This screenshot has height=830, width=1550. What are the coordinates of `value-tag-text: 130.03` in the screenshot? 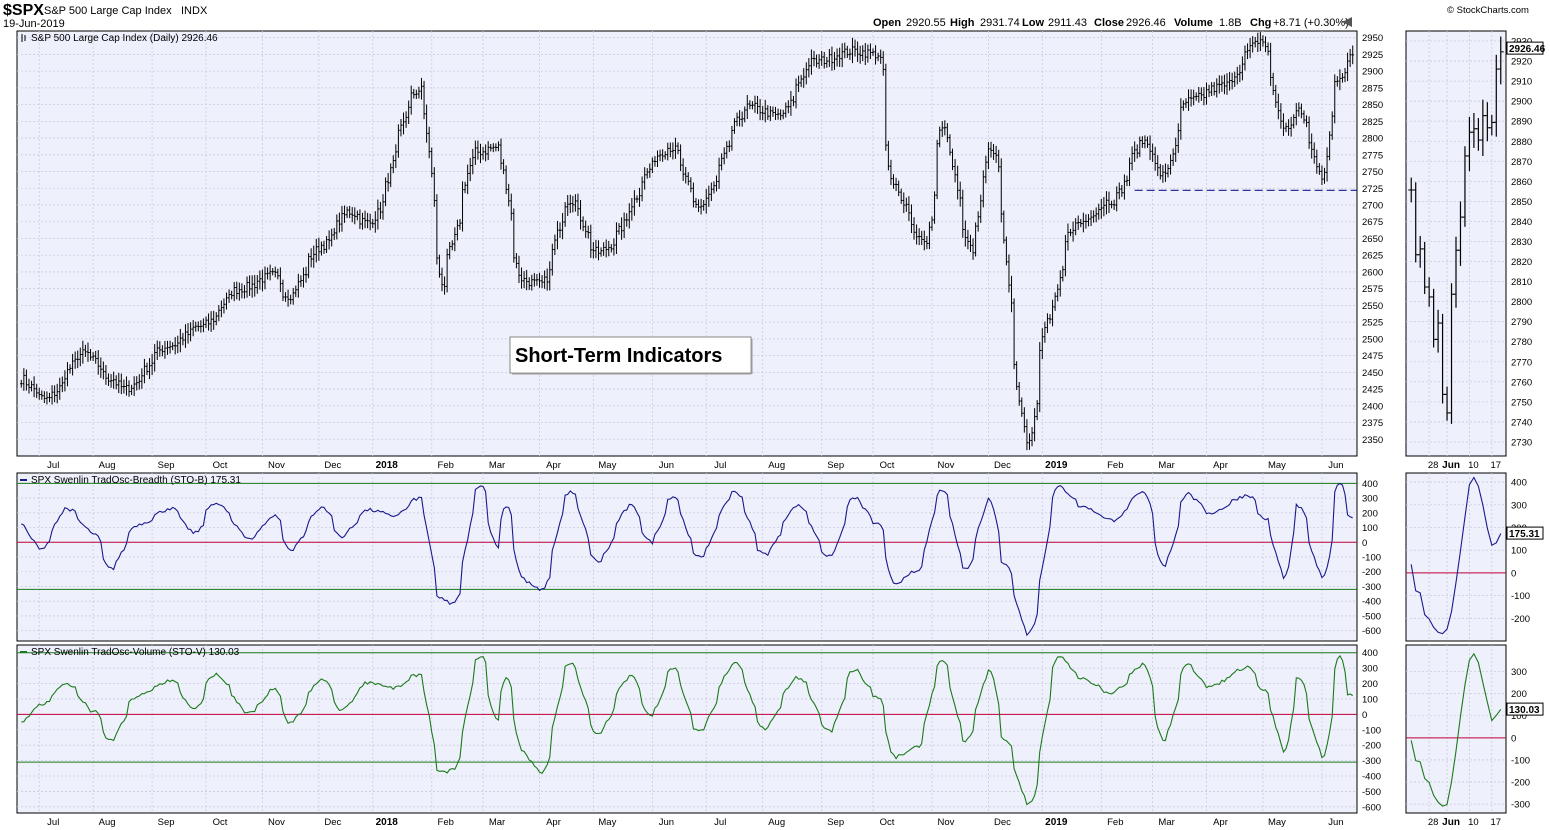 It's located at (1524, 710).